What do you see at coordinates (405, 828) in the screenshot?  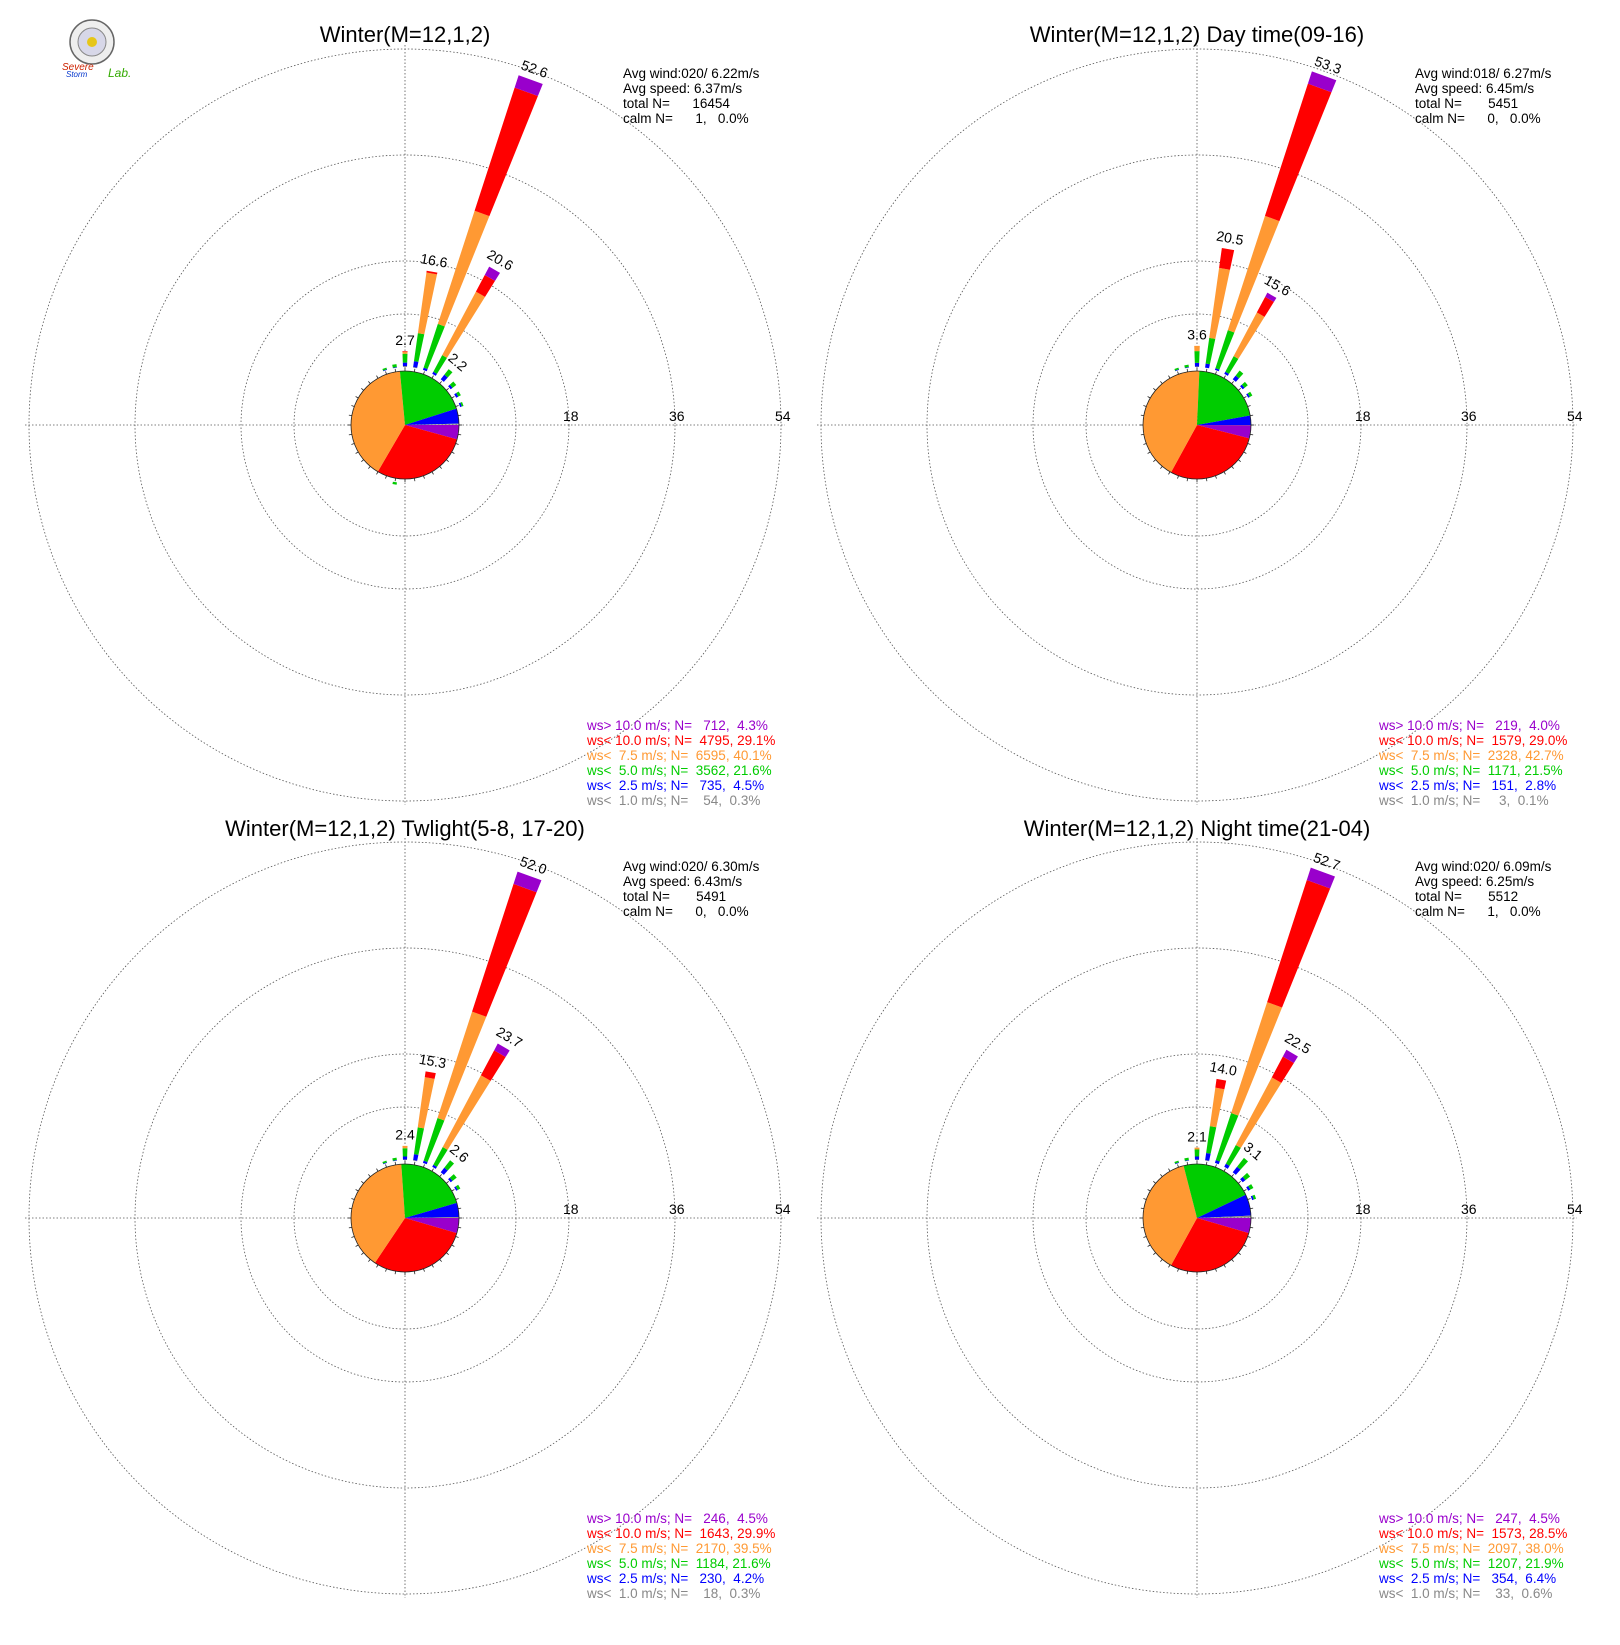 I see `chart-title: Winter(M=12,1,2) Twlight(5-8, 17-20)` at bounding box center [405, 828].